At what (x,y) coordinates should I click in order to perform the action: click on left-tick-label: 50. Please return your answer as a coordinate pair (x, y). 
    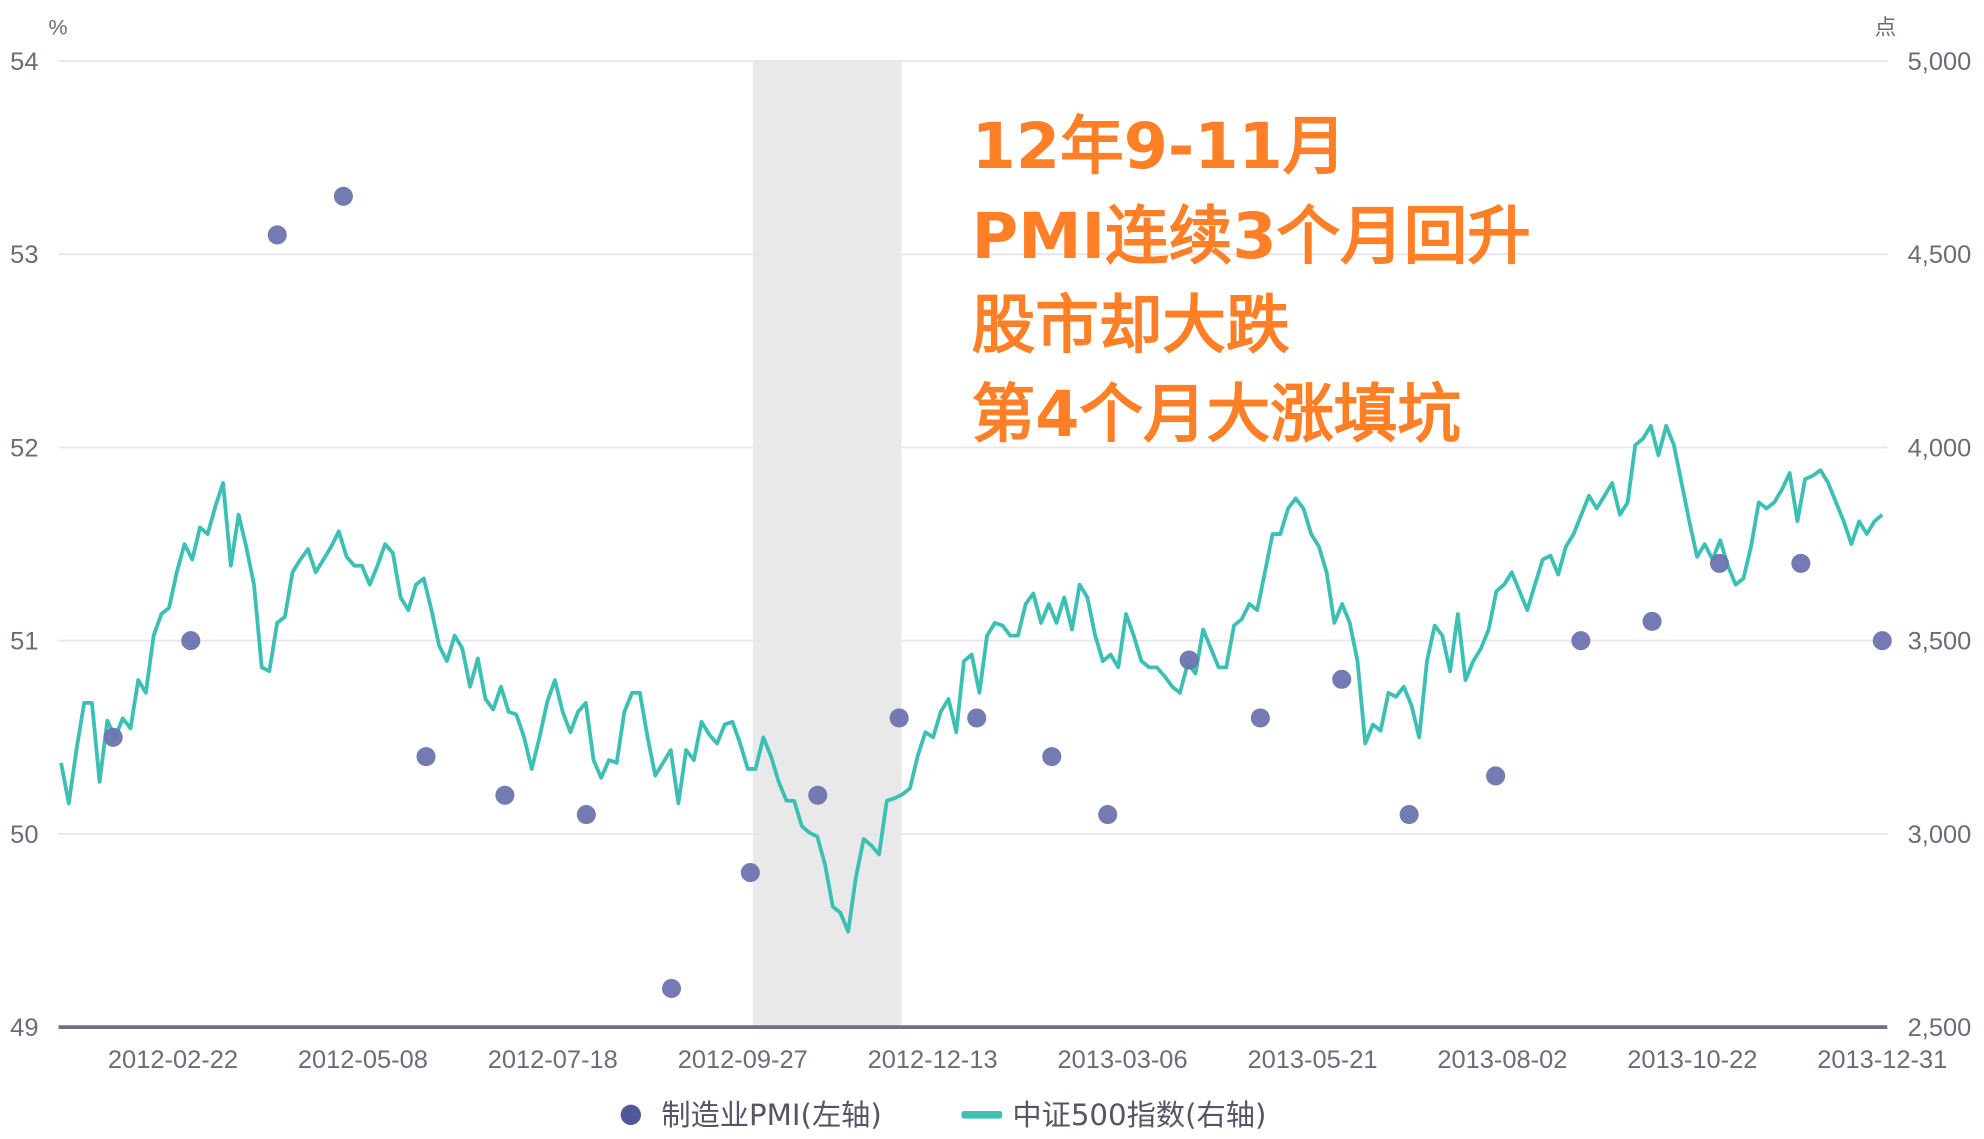
    Looking at the image, I should click on (24, 835).